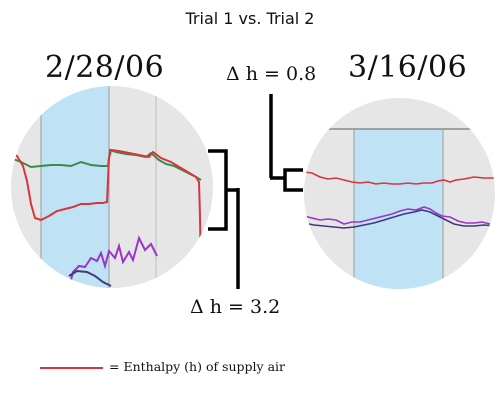 The height and width of the screenshot is (402, 500). Describe the element at coordinates (408, 67) in the screenshot. I see `right-date-label: 3/16/06` at that location.